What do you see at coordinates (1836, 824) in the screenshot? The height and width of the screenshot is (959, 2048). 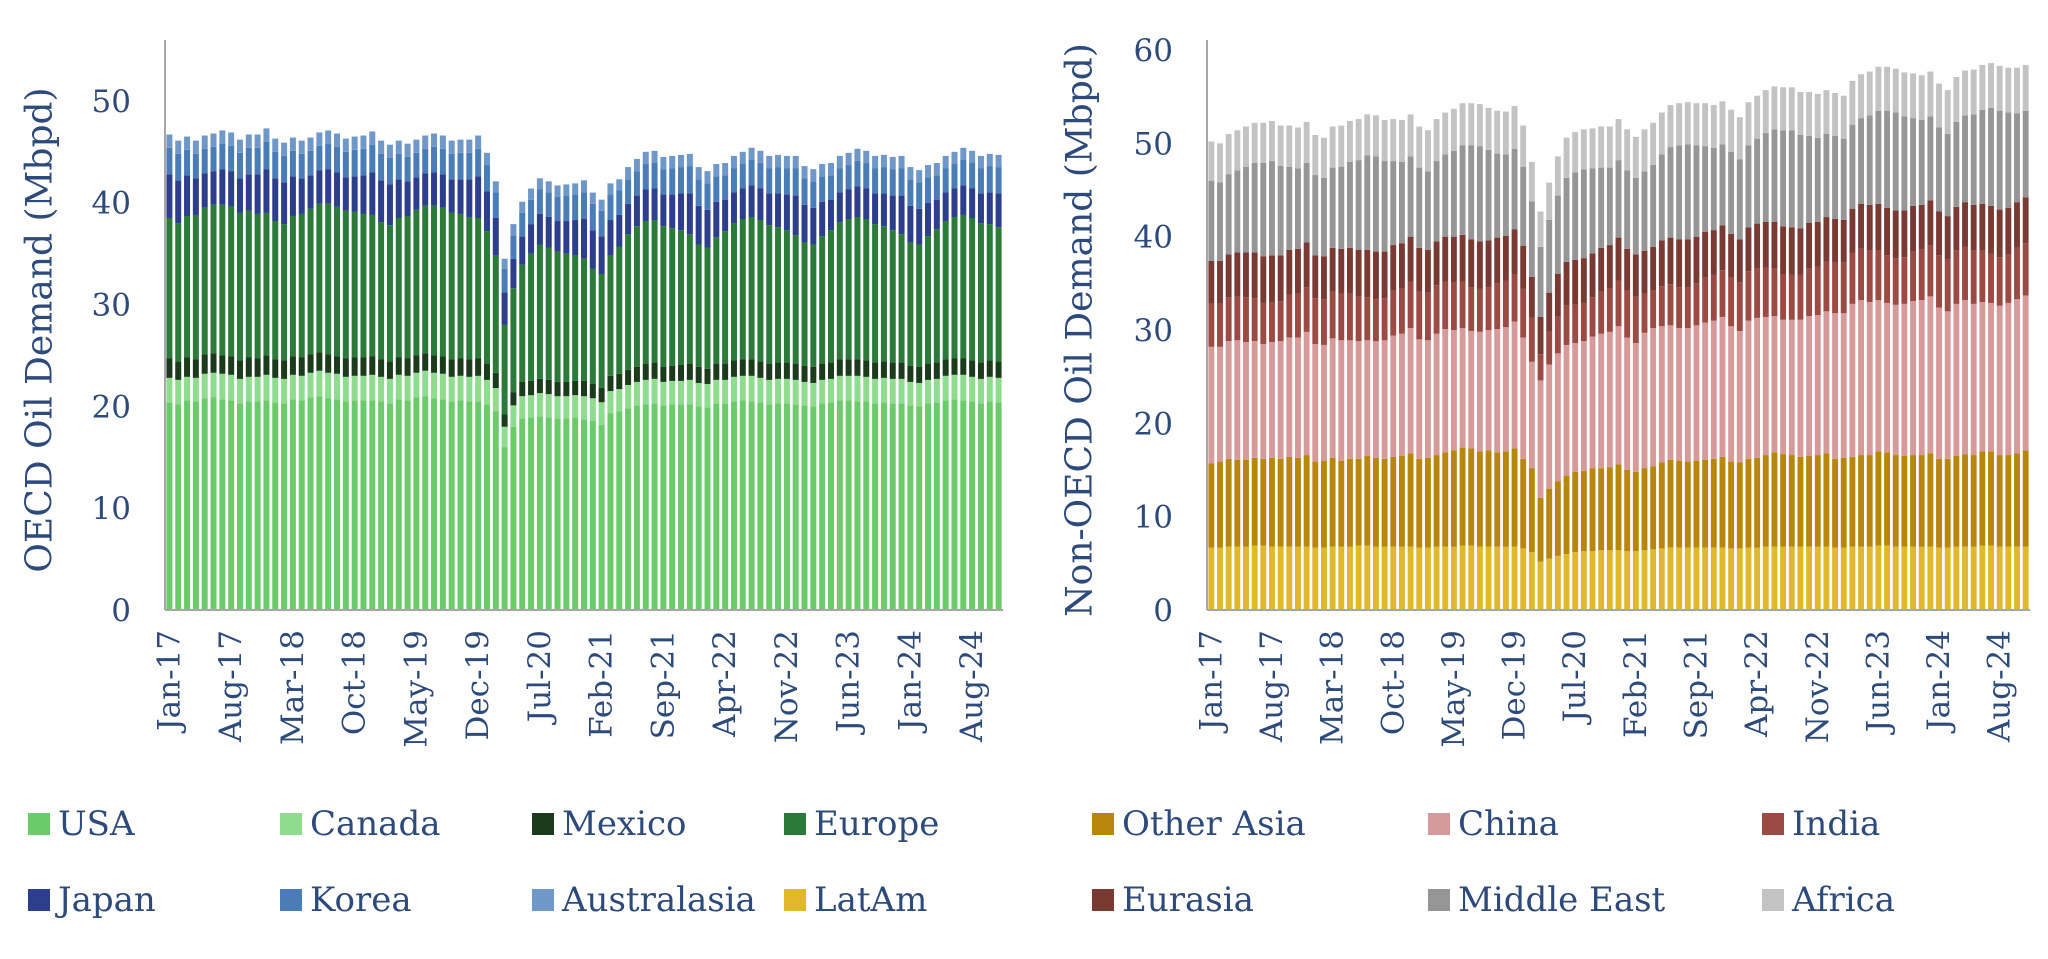 I see `legend-label: India` at bounding box center [1836, 824].